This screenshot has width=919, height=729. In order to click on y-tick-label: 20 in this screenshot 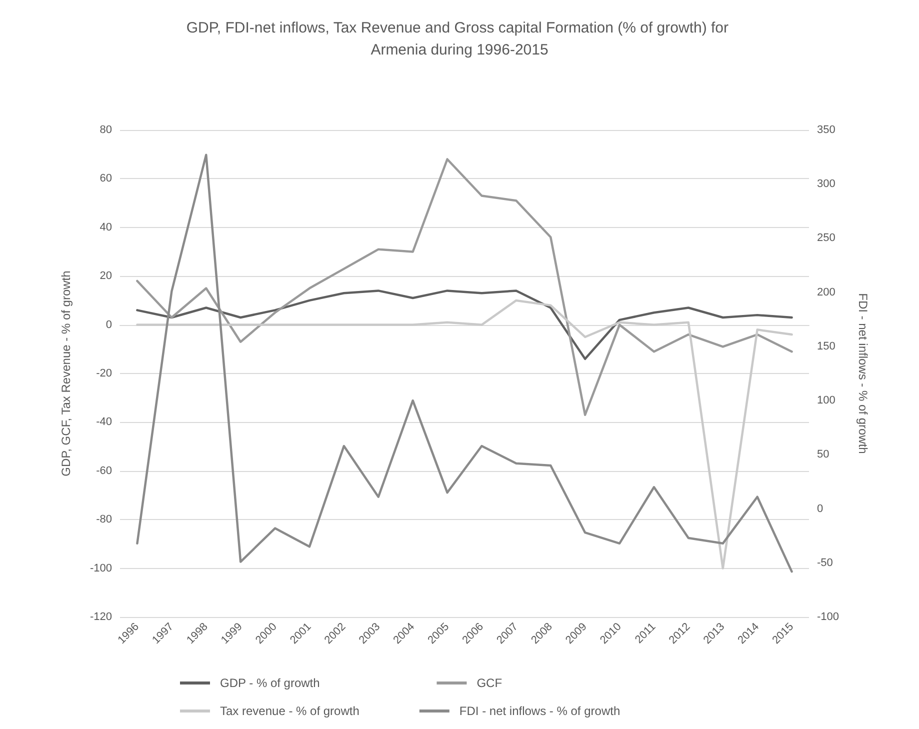, I will do `click(106, 276)`.